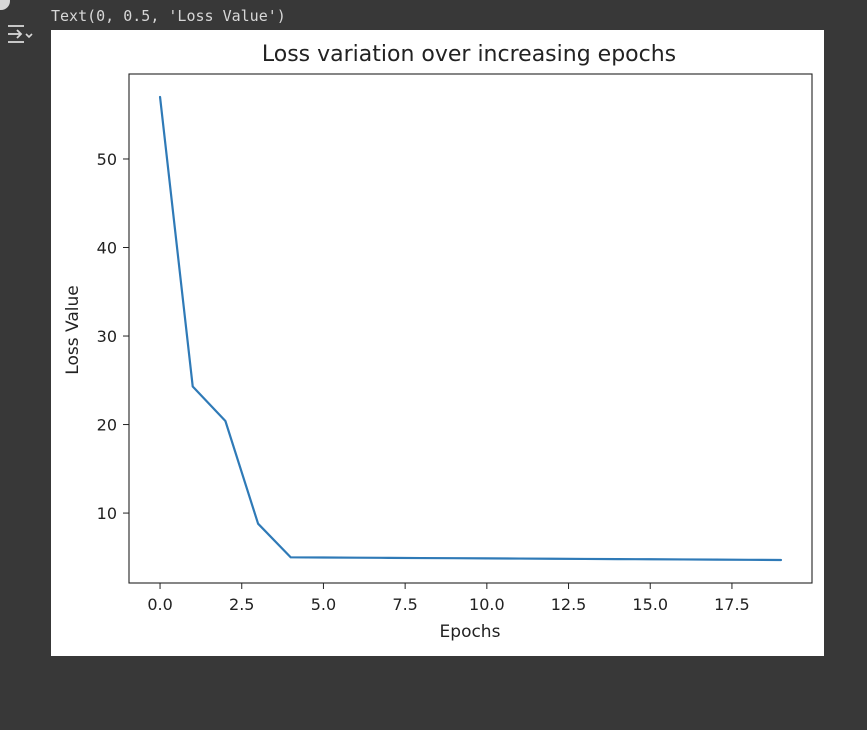 Image resolution: width=867 pixels, height=730 pixels. What do you see at coordinates (487, 604) in the screenshot?
I see `x-tick-label: 10.0` at bounding box center [487, 604].